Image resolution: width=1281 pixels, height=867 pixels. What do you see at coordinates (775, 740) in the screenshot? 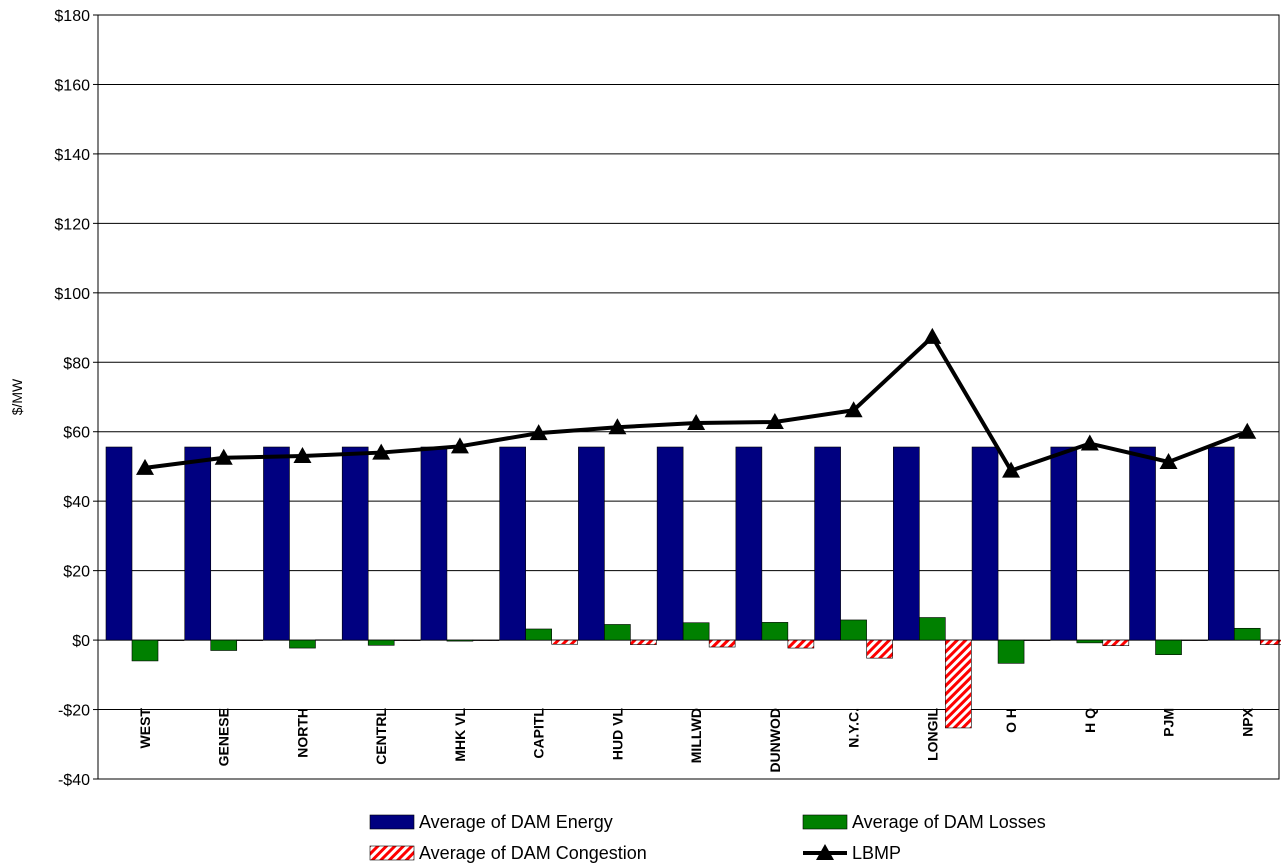
I see `x-tick-label: DUNWOD` at bounding box center [775, 740].